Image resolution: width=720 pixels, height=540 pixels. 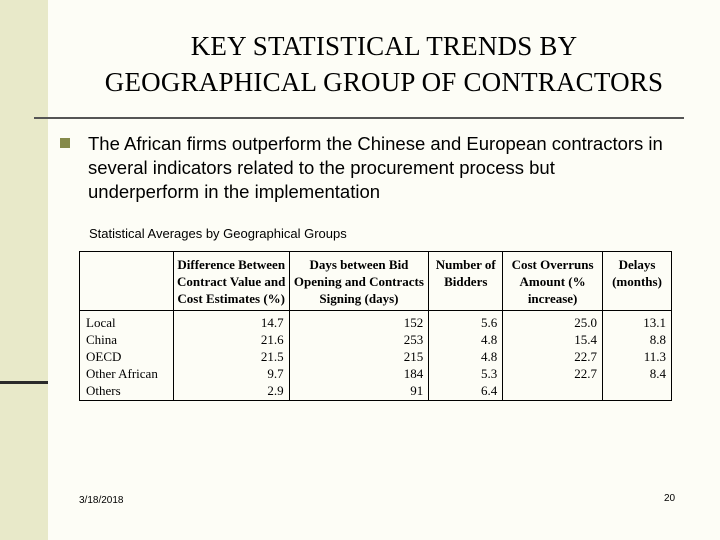 I want to click on page-number: 20, so click(x=669, y=498).